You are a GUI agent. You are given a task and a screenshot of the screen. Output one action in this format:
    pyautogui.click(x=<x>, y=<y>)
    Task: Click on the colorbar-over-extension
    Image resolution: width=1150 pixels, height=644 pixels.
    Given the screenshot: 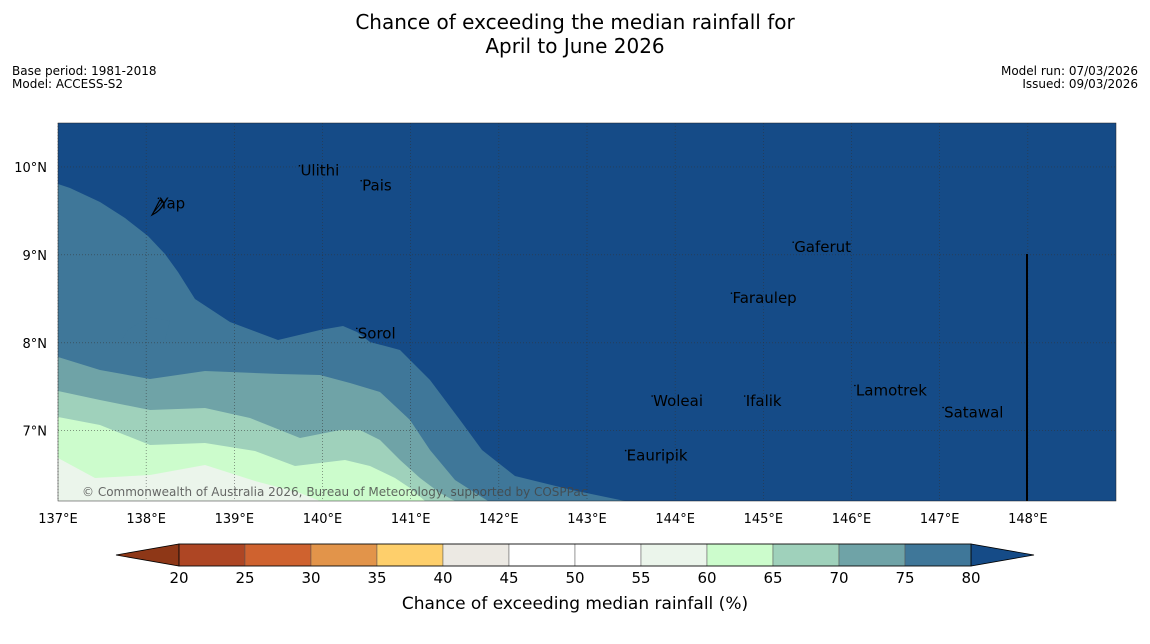 What is the action you would take?
    pyautogui.click(x=1002, y=555)
    